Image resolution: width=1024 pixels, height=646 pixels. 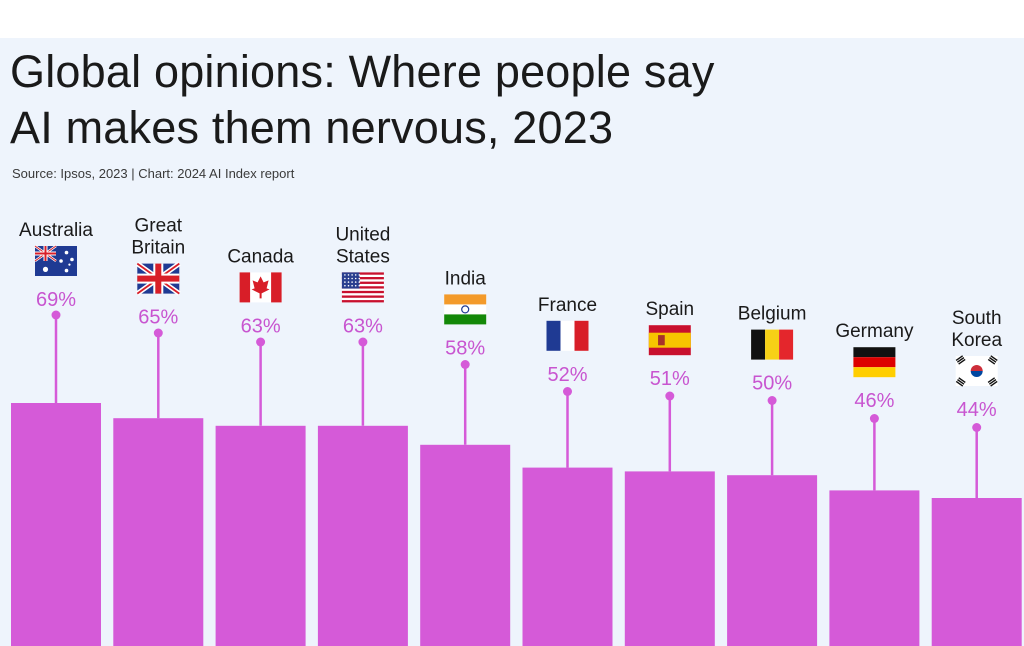 What do you see at coordinates (158, 278) in the screenshot?
I see `great-britain-flag-icon` at bounding box center [158, 278].